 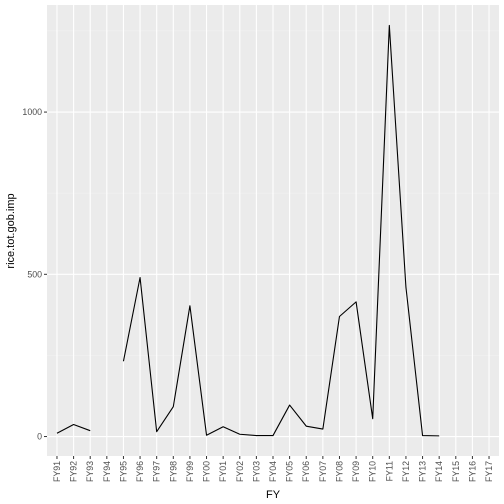 I want to click on x-tick-label: FY92, so click(x=74, y=471).